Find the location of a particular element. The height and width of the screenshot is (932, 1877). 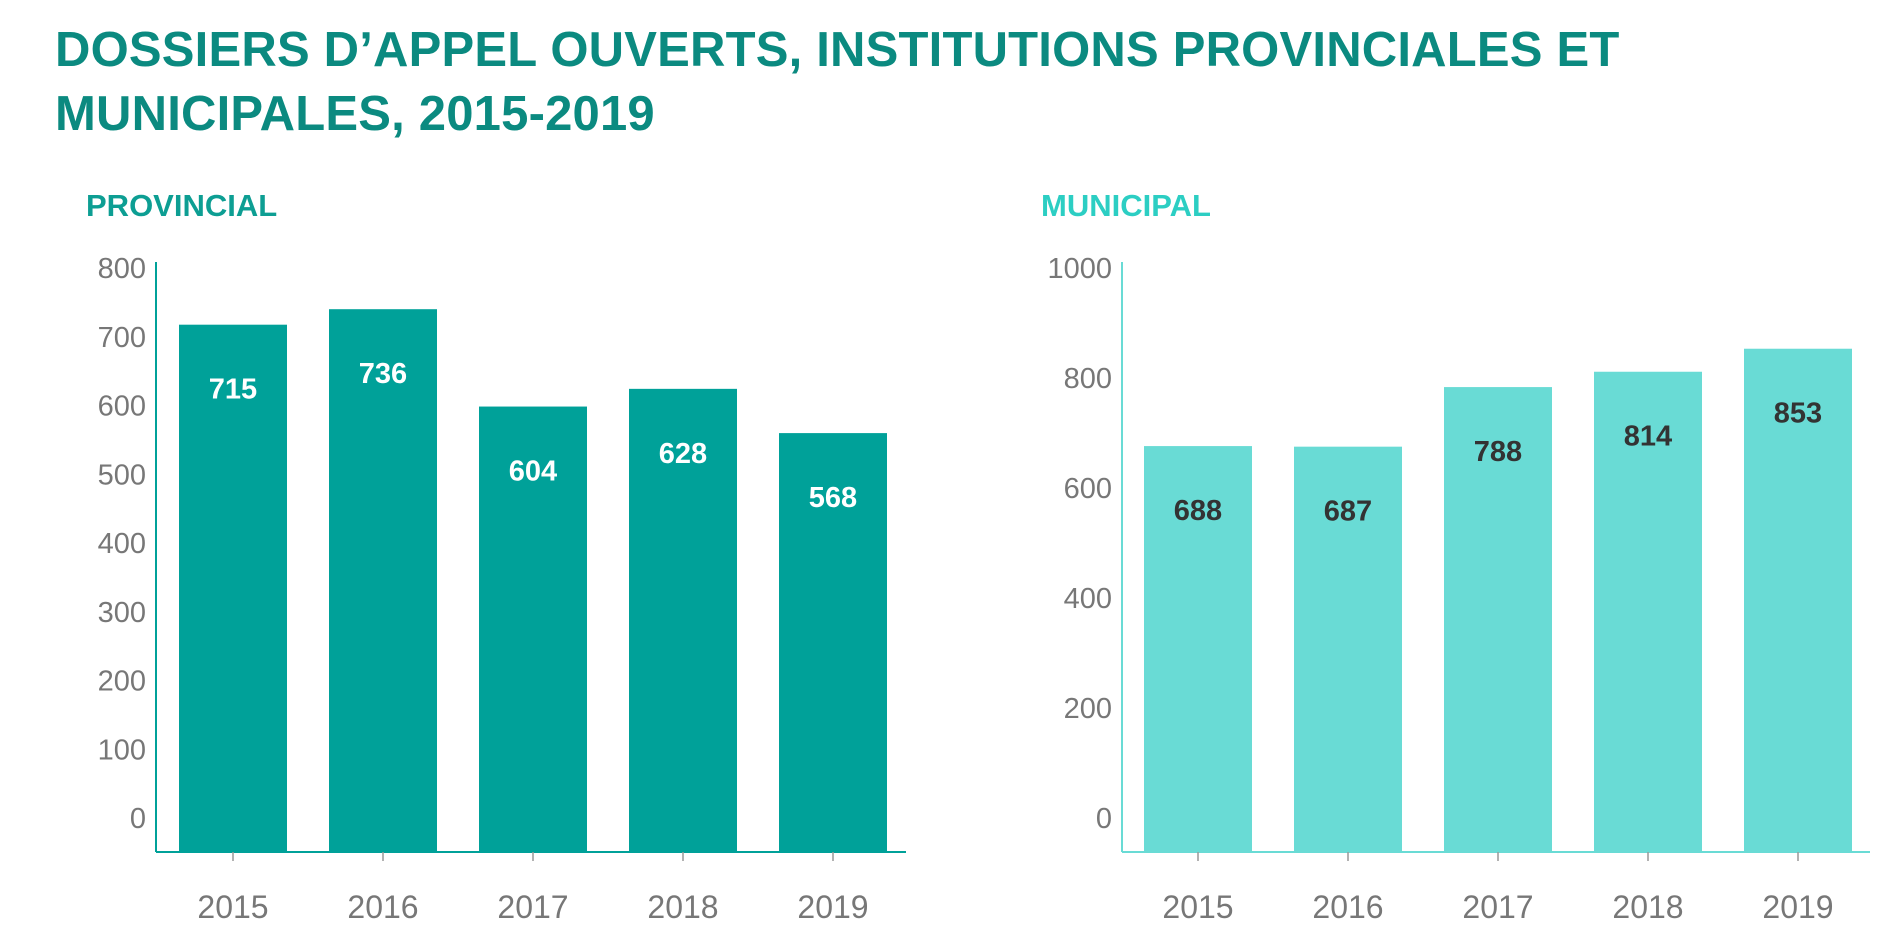

municipal-y-tick-label: 800 is located at coordinates (1088, 379).